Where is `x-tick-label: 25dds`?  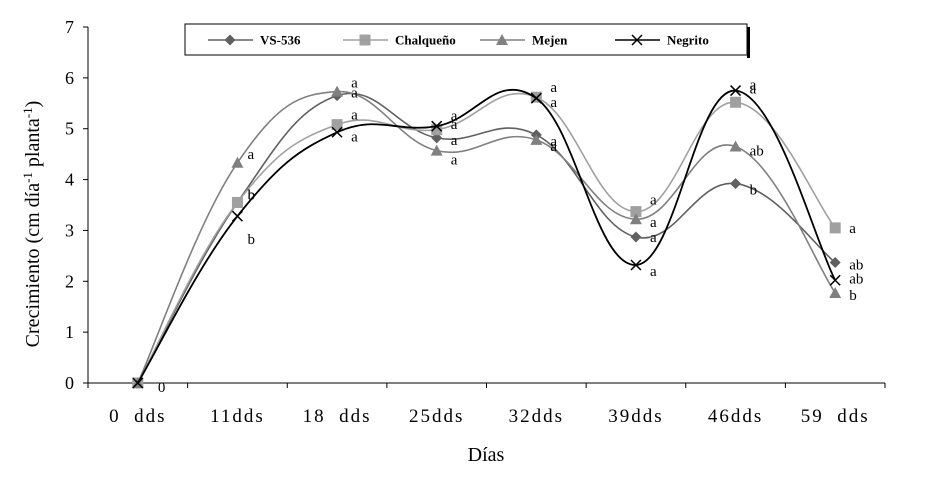
x-tick-label: 25dds is located at coordinates (436, 416).